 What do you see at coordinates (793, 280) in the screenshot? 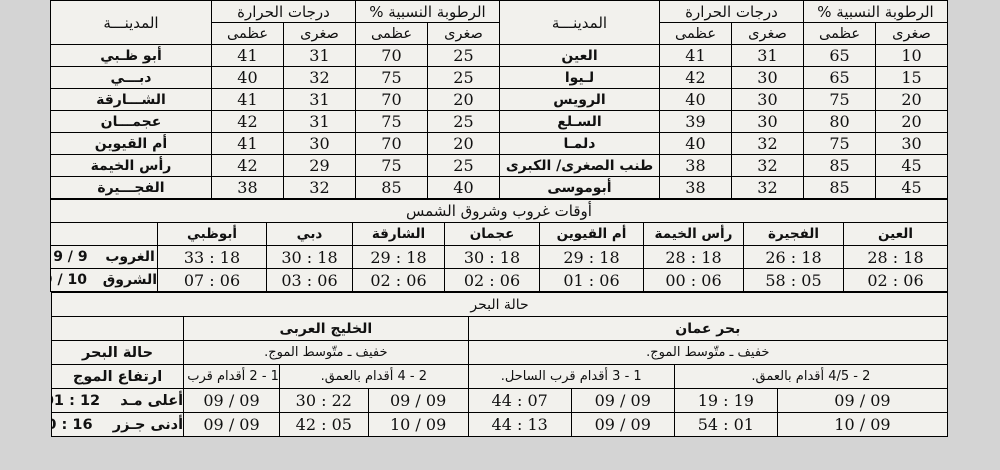
I see `sunrise-fujairah: 05 : 58` at bounding box center [793, 280].